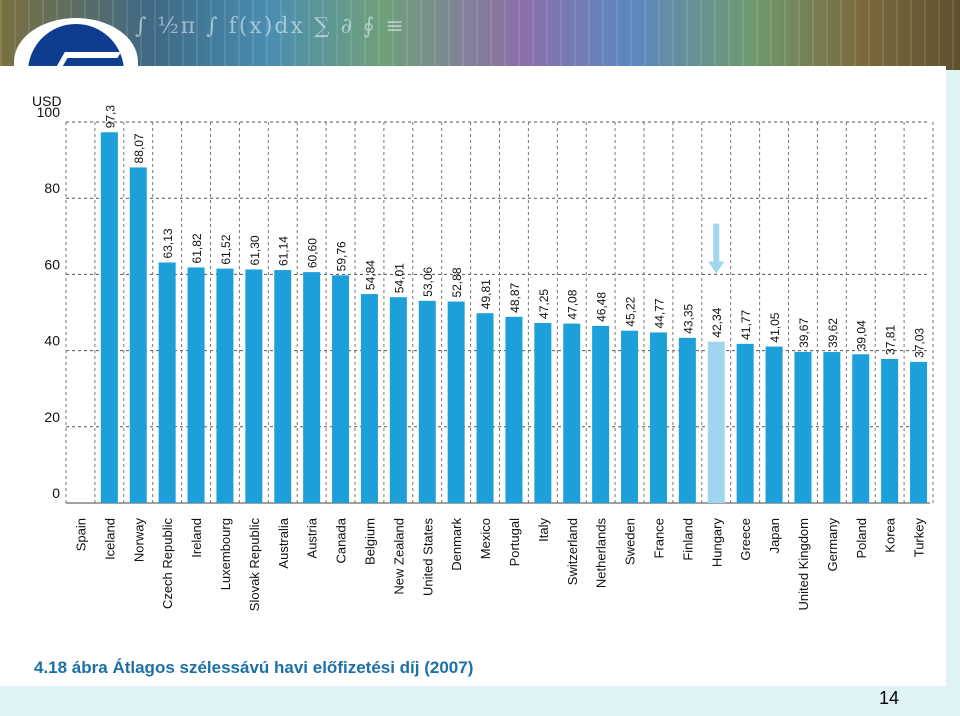 This screenshot has height=716, width=960. I want to click on value-label: 39,04, so click(862, 335).